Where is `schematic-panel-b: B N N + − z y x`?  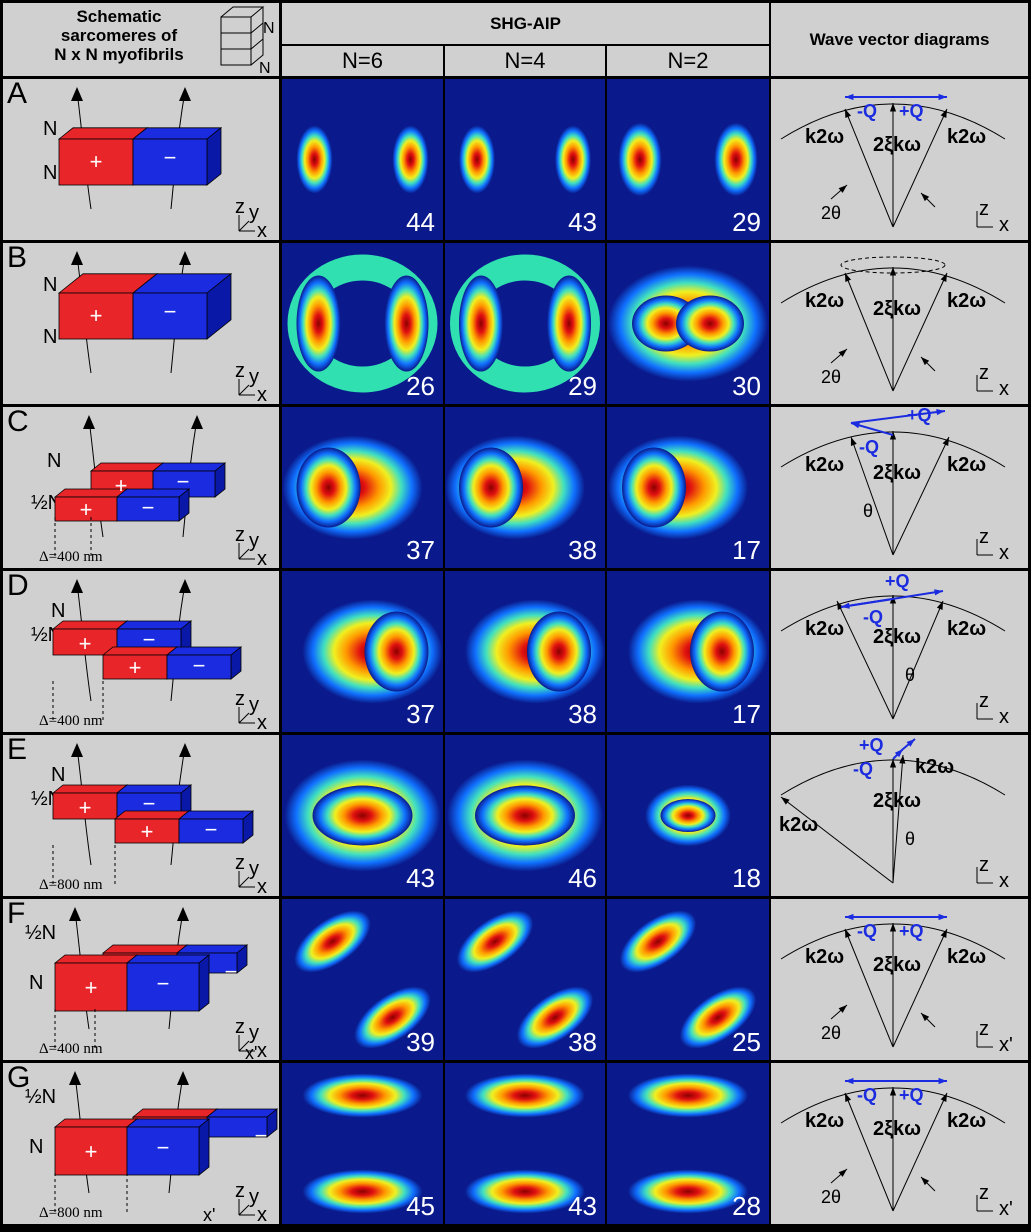 schematic-panel-b: B N N + − z y x is located at coordinates (141, 323).